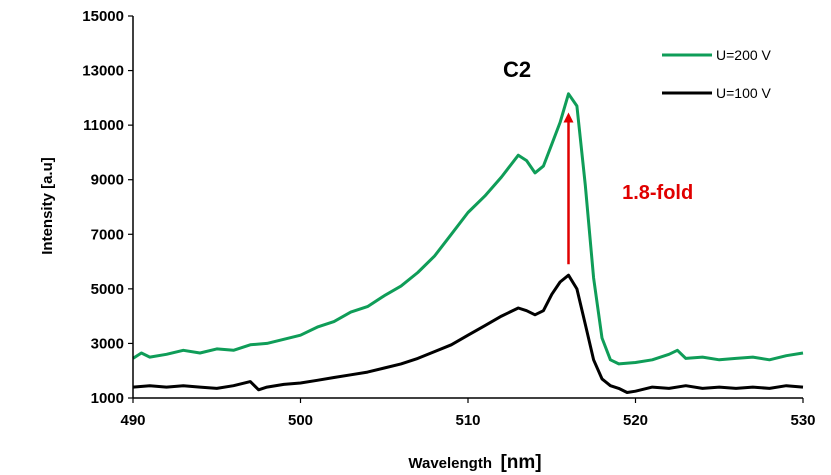 The height and width of the screenshot is (475, 831). What do you see at coordinates (744, 55) in the screenshot?
I see `legend-label-green: U=200 V` at bounding box center [744, 55].